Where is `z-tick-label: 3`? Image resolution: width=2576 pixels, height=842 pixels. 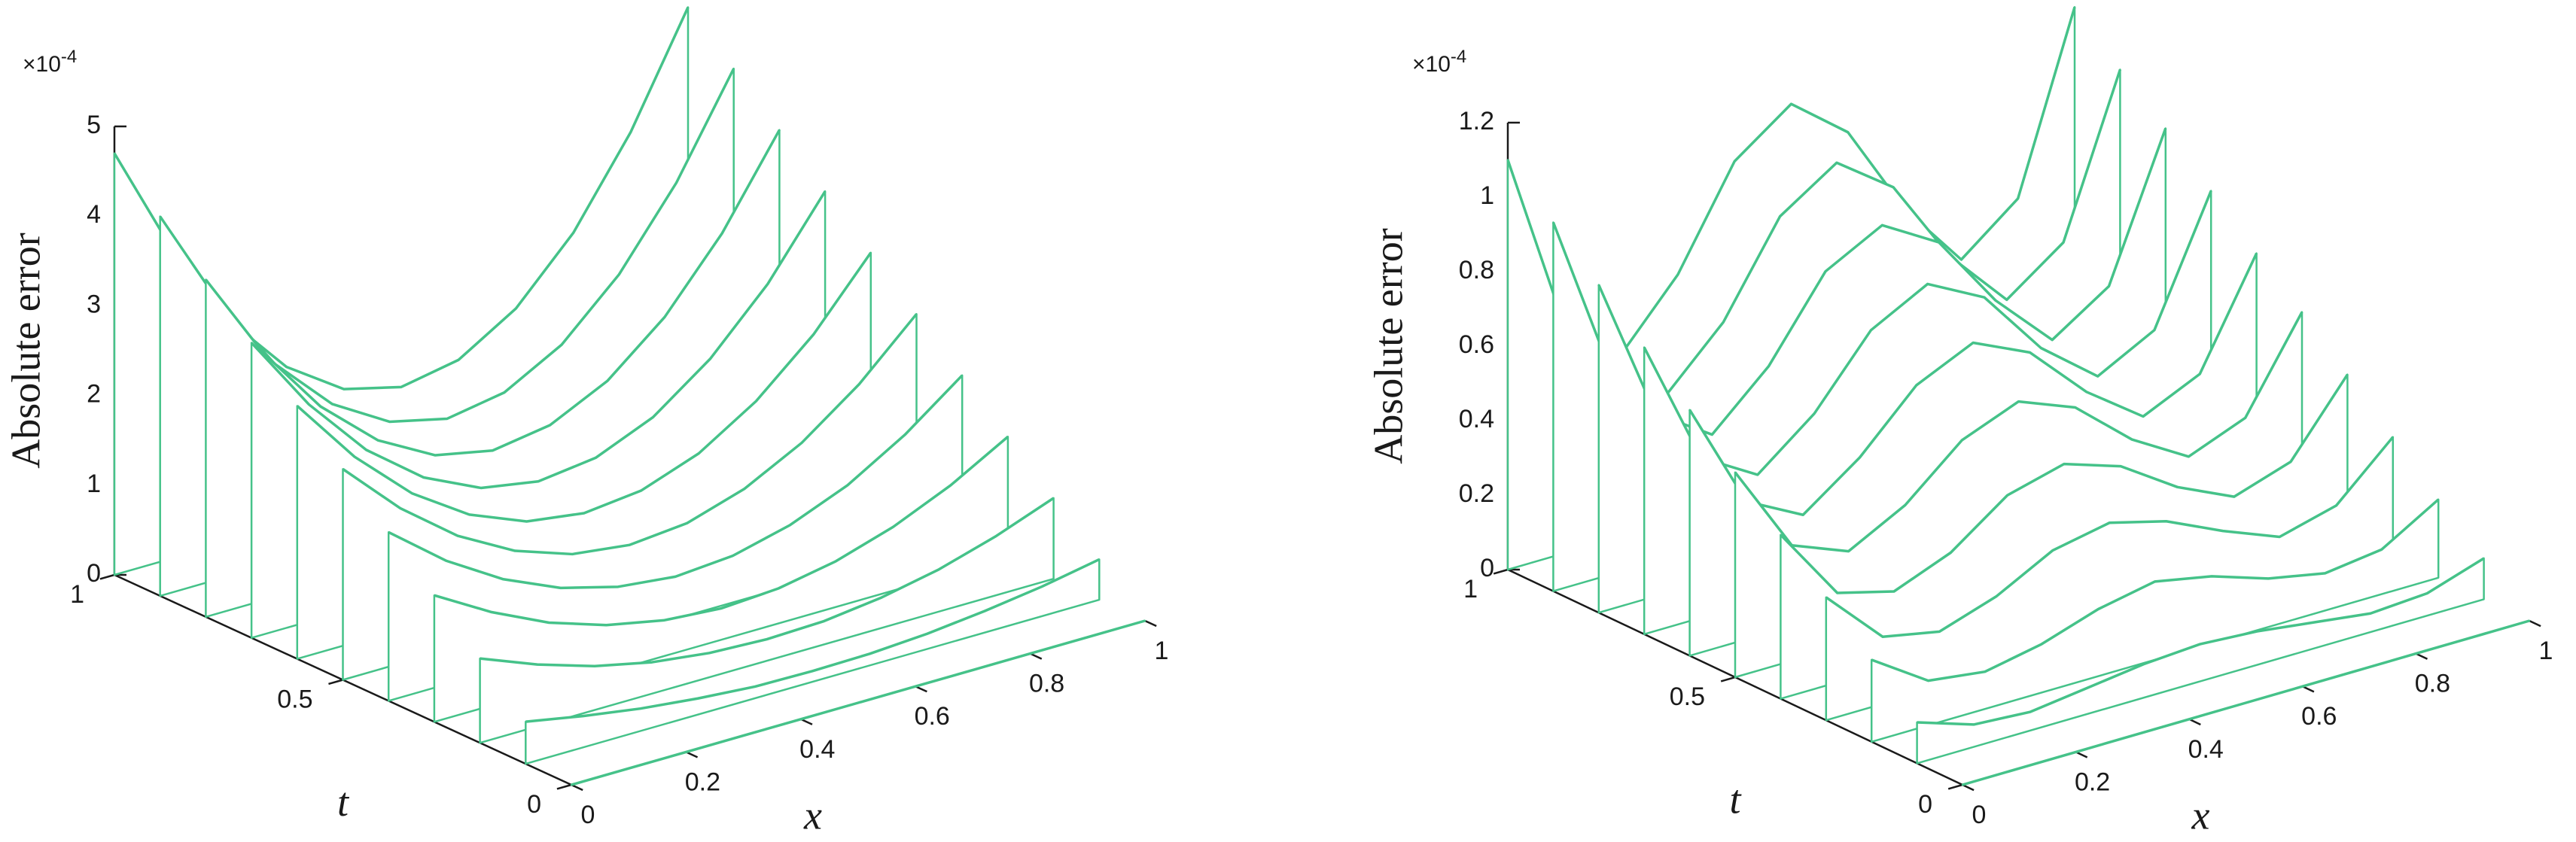 z-tick-label: 3 is located at coordinates (94, 304).